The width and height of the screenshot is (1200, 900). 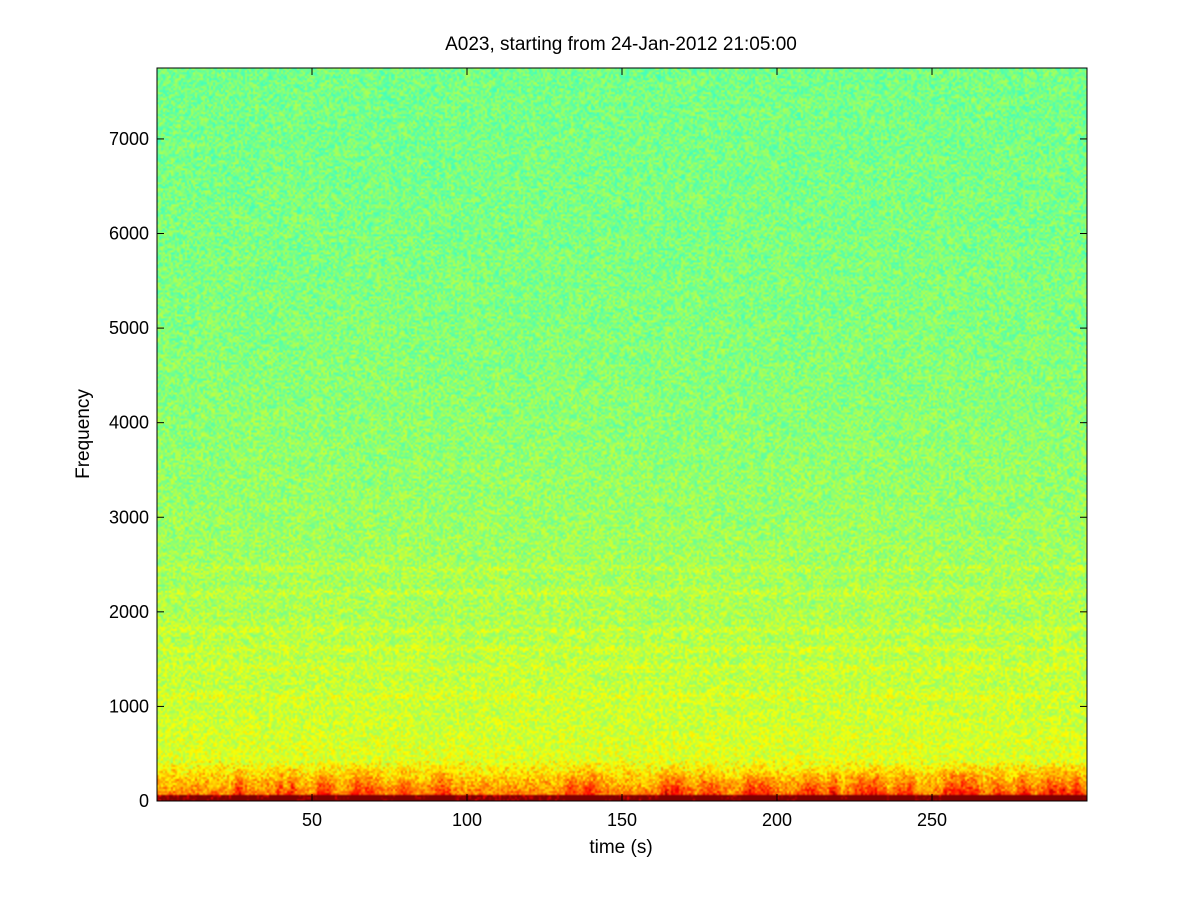 I want to click on x-tick-label: 100, so click(x=467, y=820).